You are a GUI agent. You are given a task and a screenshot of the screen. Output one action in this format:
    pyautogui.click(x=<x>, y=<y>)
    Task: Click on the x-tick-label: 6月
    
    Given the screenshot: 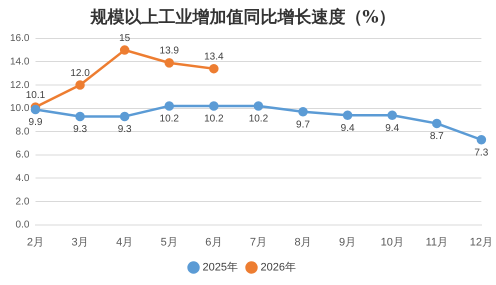 What is the action you would take?
    pyautogui.click(x=213, y=242)
    